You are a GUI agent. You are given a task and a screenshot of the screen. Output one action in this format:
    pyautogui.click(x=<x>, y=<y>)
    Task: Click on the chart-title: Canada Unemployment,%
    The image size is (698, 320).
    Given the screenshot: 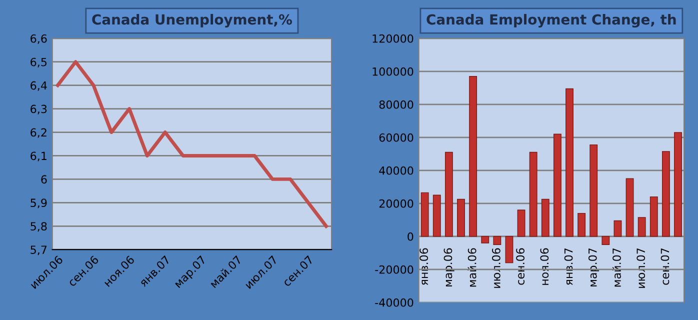 What is the action you would take?
    pyautogui.click(x=192, y=21)
    